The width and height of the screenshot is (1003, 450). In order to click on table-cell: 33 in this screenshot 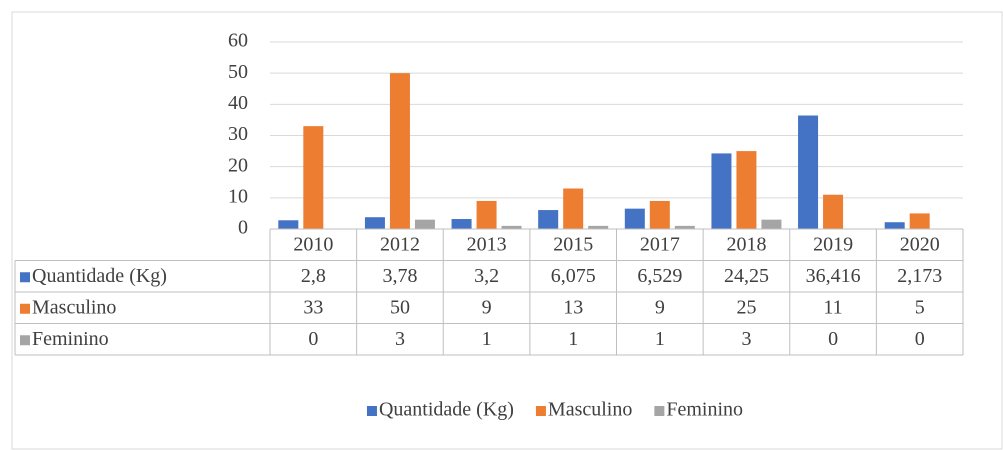, I will do `click(313, 307)`.